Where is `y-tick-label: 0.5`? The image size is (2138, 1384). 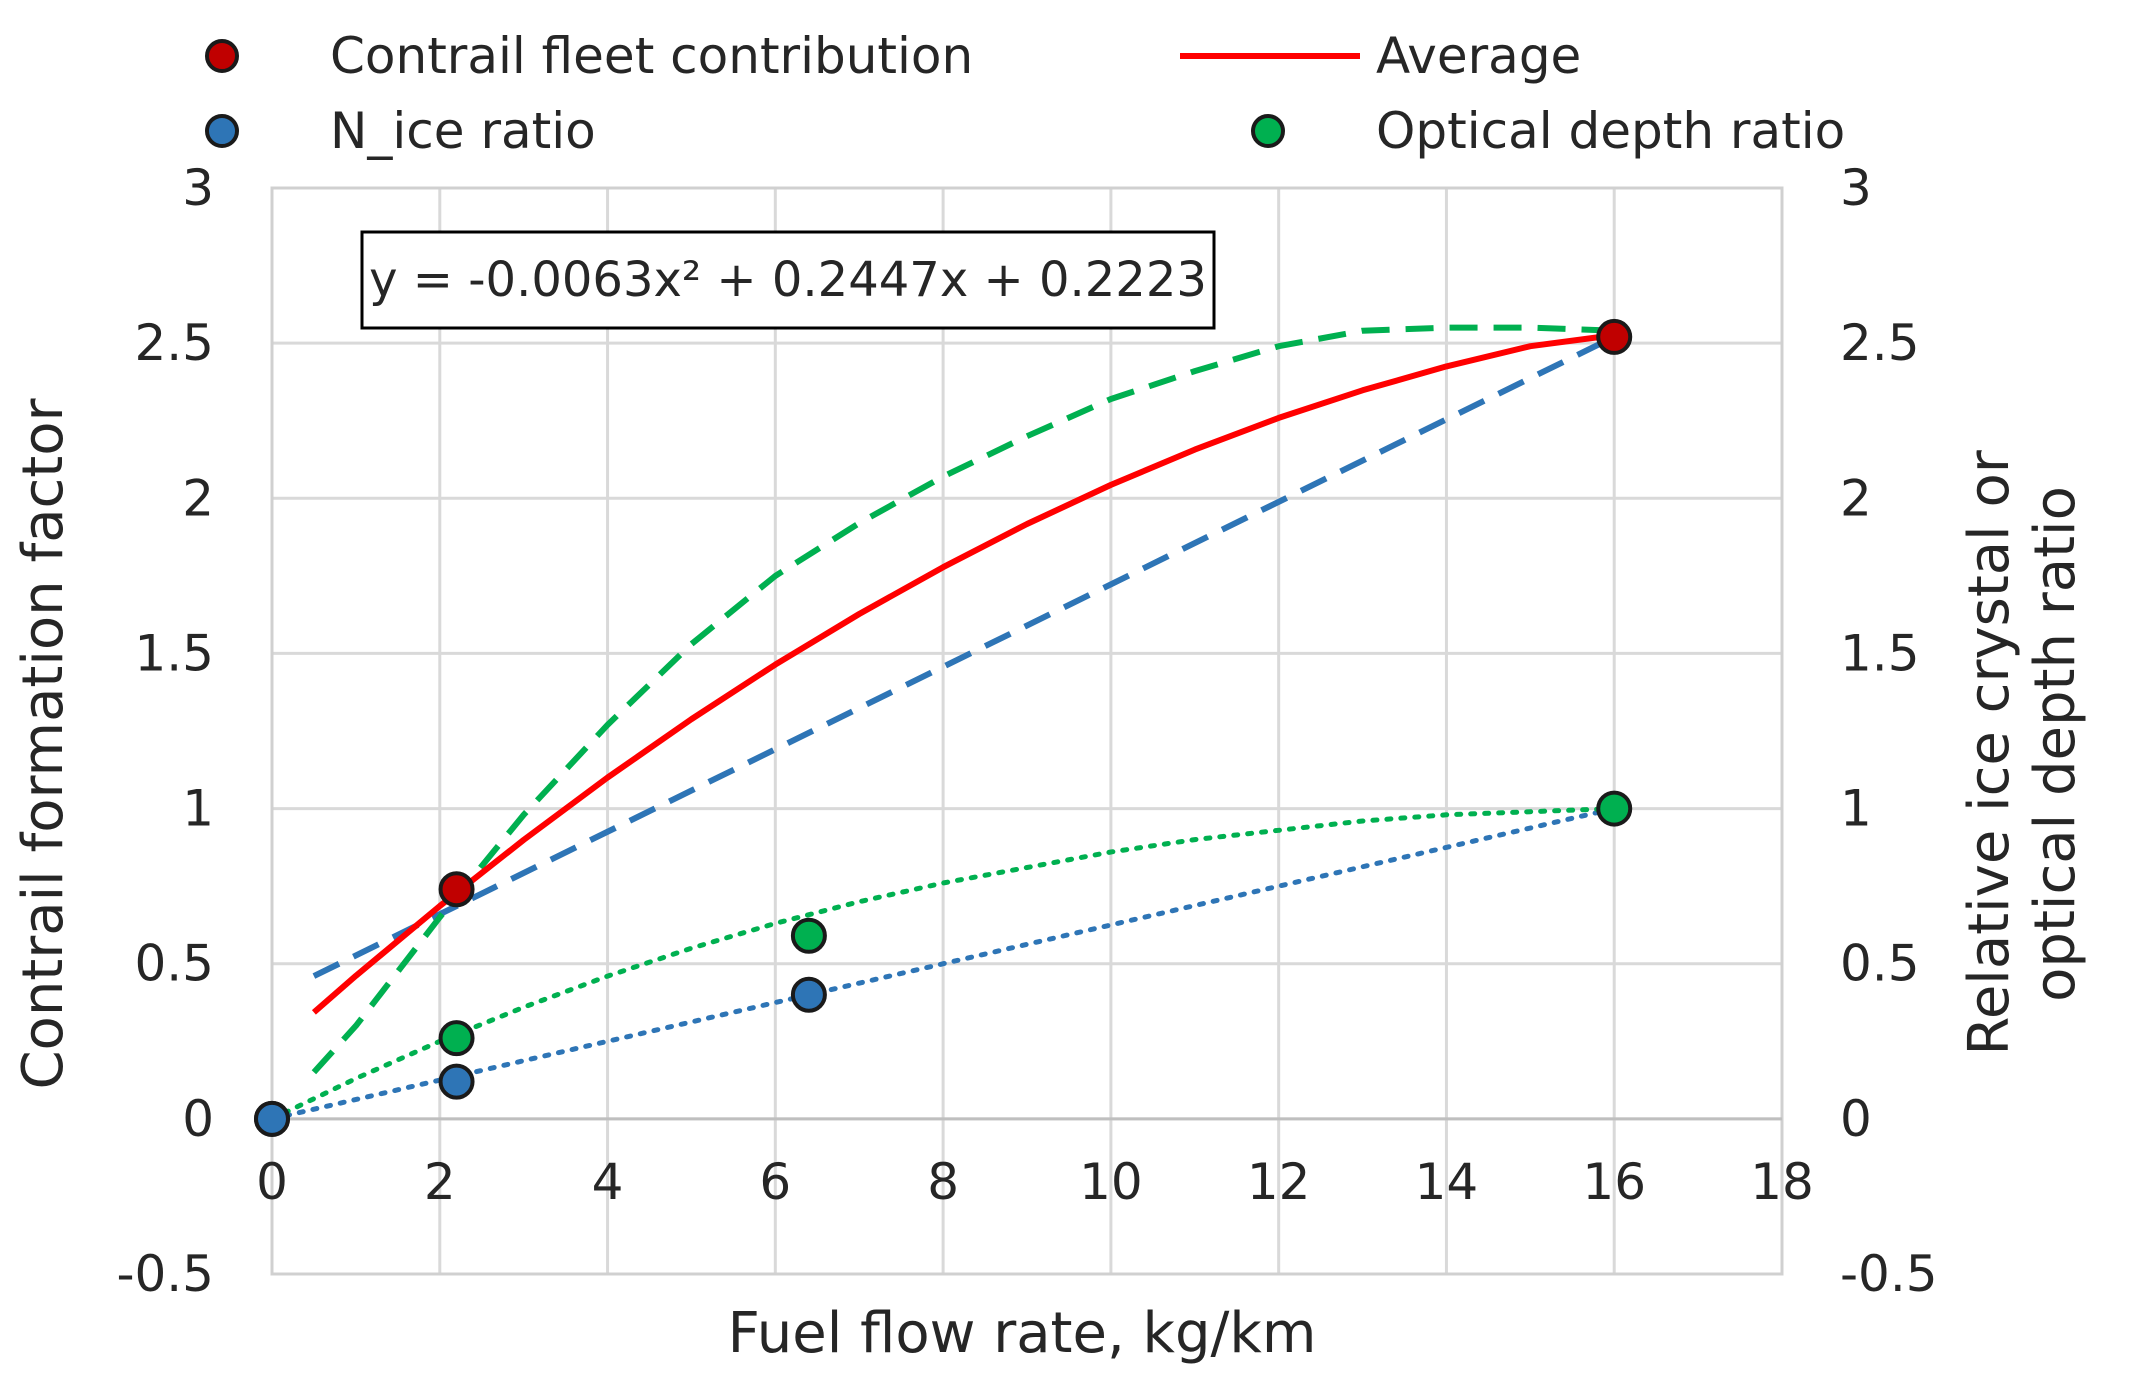
y-tick-label: 0.5 is located at coordinates (174, 964).